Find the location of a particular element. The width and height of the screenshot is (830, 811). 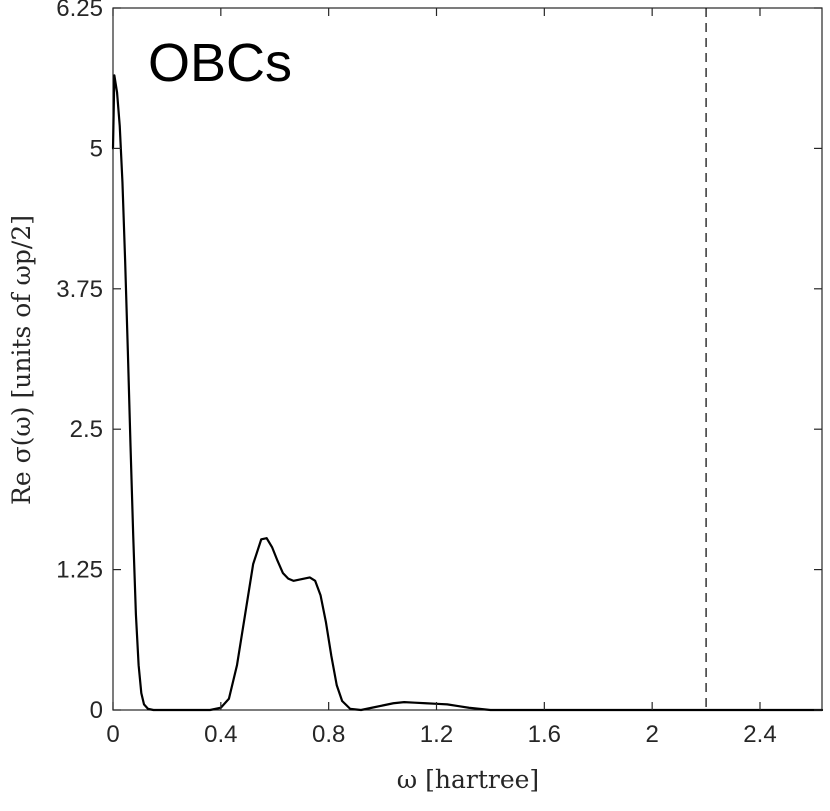

x-tick-label: 2.4 is located at coordinates (759, 734).